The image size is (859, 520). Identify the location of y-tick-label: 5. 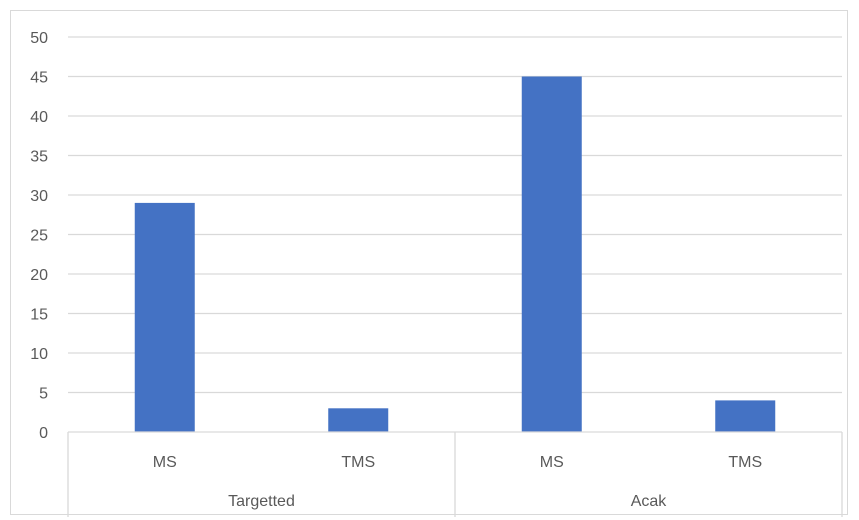
(43, 394).